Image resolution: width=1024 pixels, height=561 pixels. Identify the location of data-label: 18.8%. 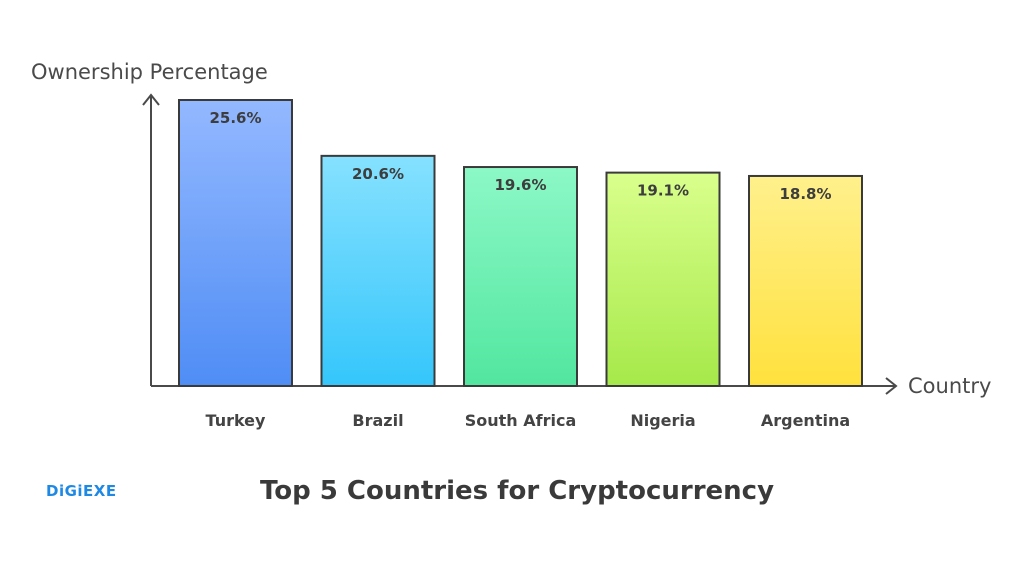
(805, 194).